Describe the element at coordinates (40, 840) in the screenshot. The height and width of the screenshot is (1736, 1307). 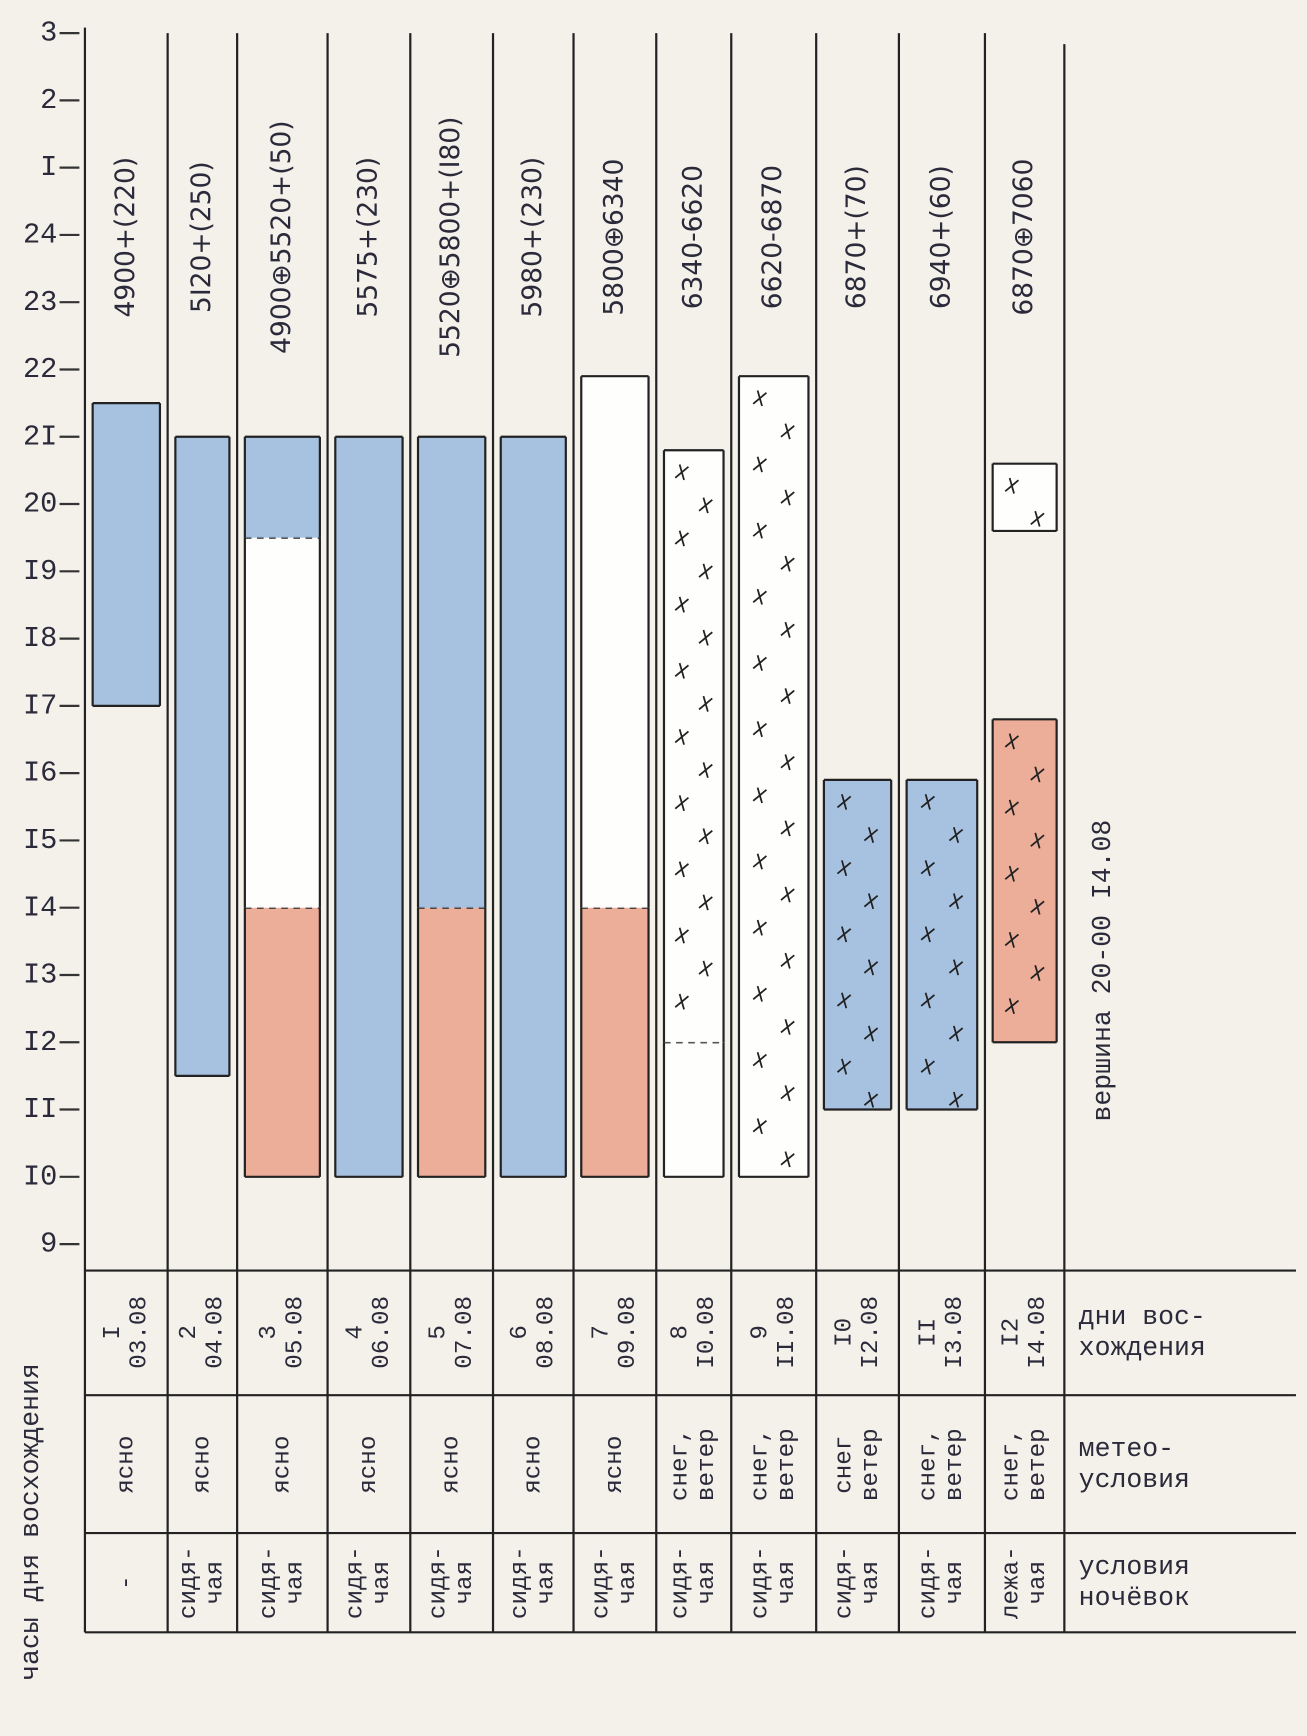
I see `y-tick-label: I5` at that location.